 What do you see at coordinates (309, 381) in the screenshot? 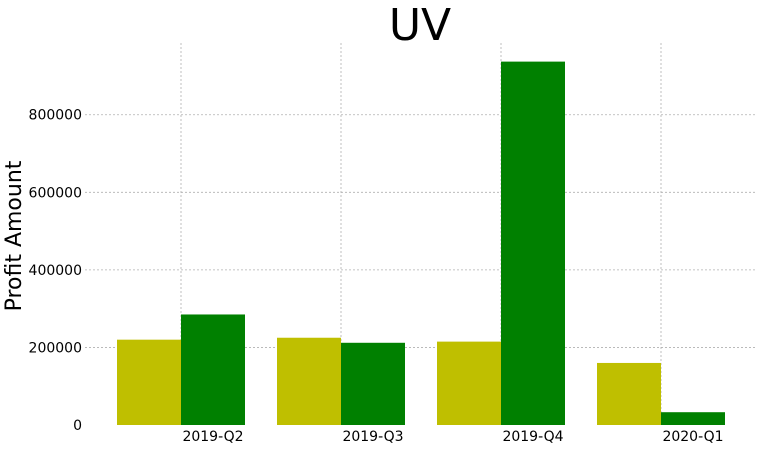
I see `bar-series1-2019-Q3` at bounding box center [309, 381].